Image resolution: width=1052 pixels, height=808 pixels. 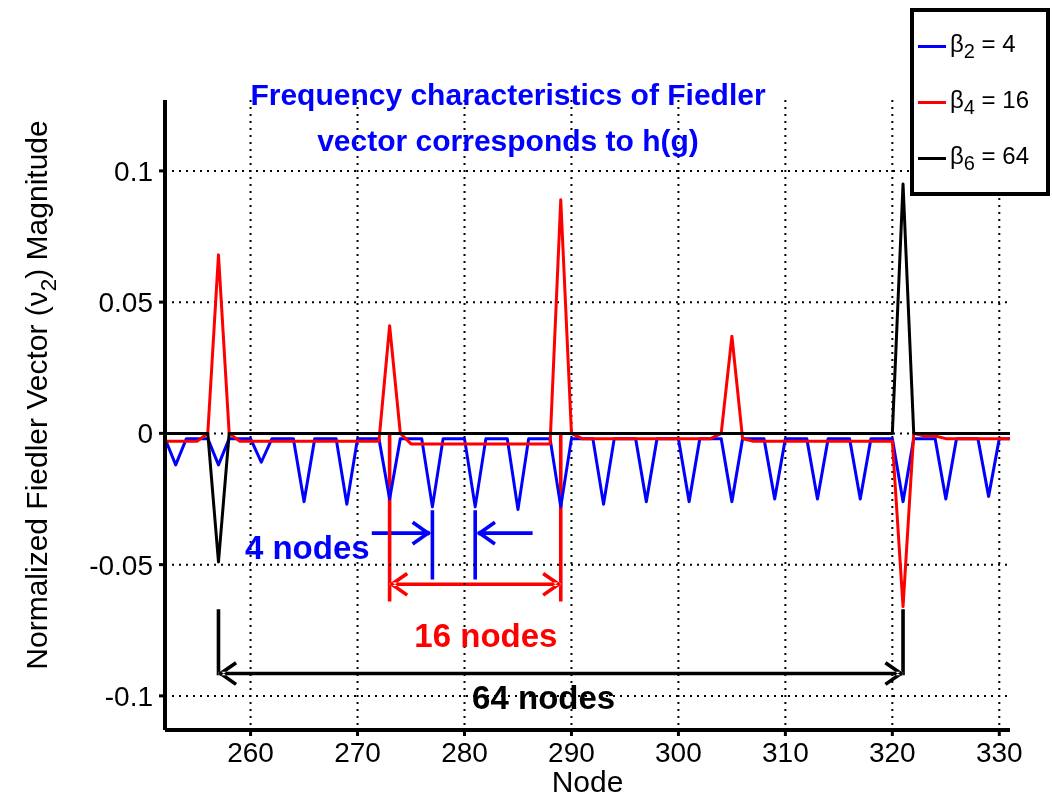 I want to click on x-axis-title: Node, so click(x=587, y=781).